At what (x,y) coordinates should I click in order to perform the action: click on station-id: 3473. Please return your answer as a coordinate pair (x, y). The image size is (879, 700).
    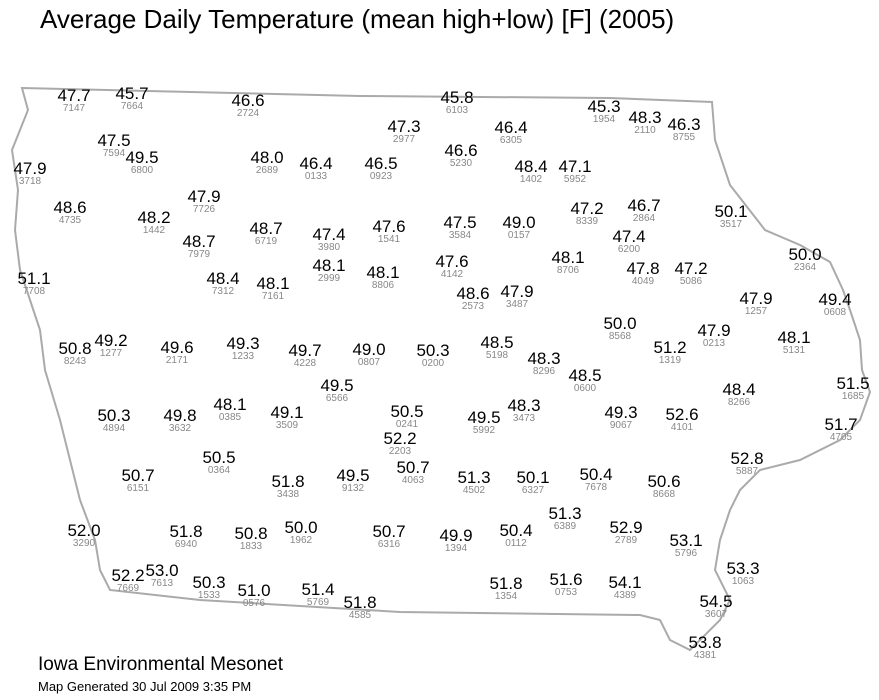
    Looking at the image, I should click on (524, 418).